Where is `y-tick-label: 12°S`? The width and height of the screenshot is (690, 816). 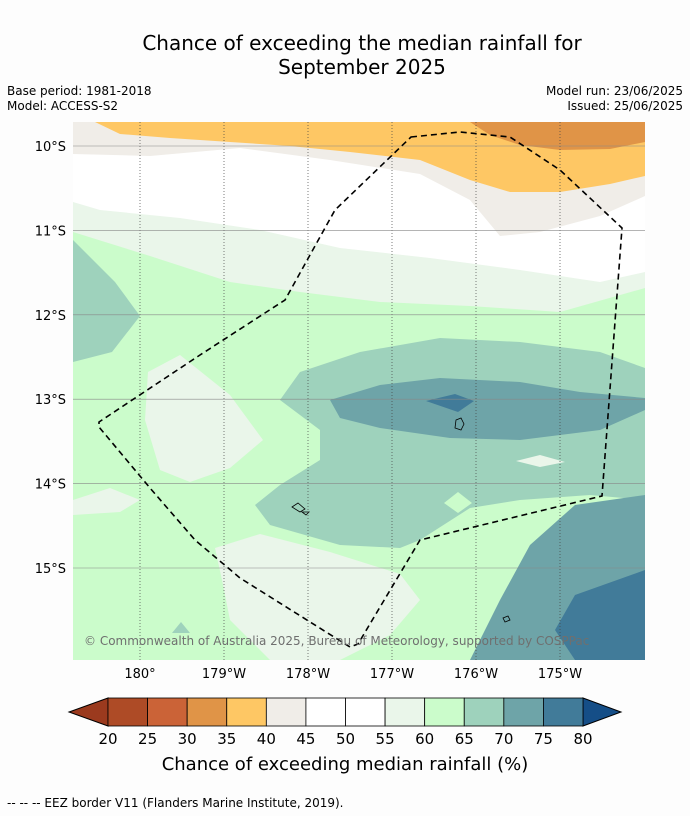 y-tick-label: 12°S is located at coordinates (50, 316).